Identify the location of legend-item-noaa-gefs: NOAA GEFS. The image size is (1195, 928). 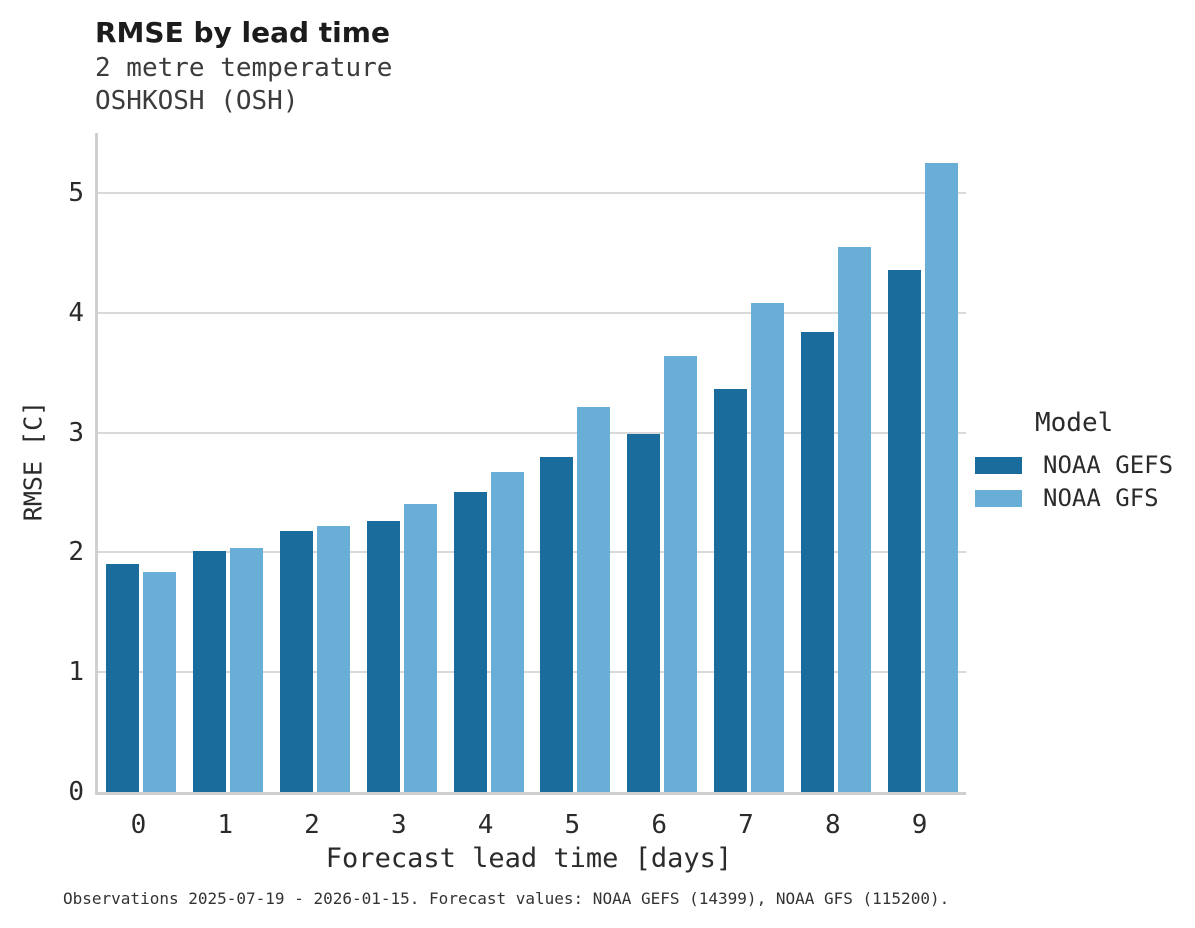
(1074, 465).